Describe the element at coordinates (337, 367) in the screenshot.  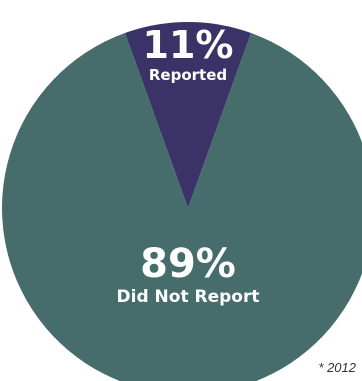
I see `footnote: * 2012` at that location.